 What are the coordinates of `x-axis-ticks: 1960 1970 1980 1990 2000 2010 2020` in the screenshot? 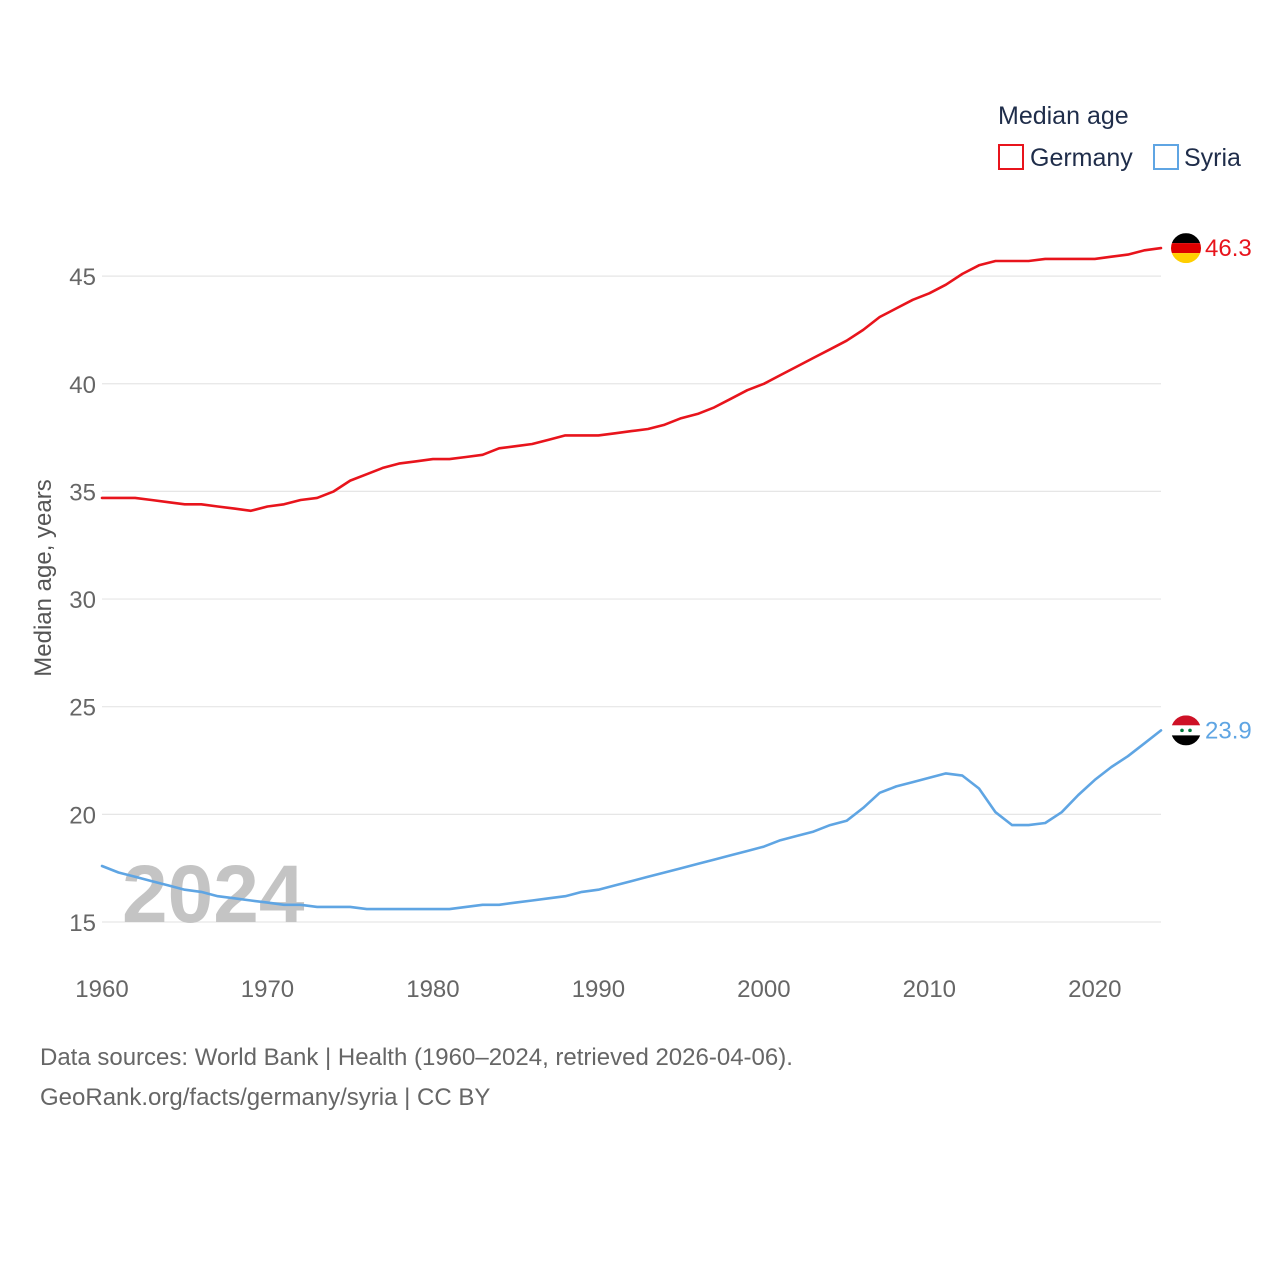 It's located at (598, 989).